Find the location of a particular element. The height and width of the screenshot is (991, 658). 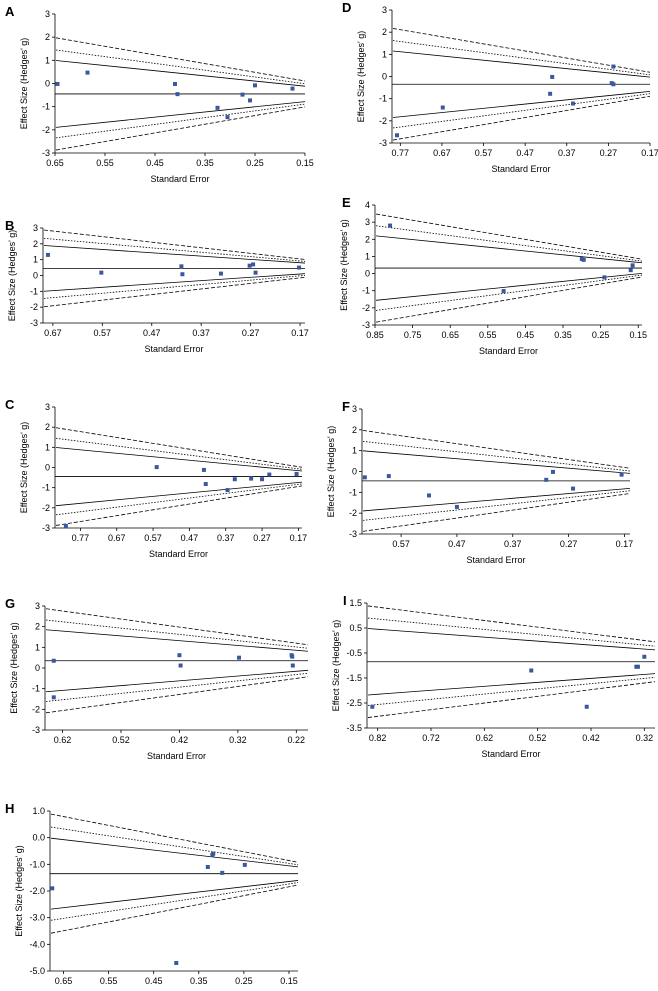

panel-label: G is located at coordinates (10, 603).